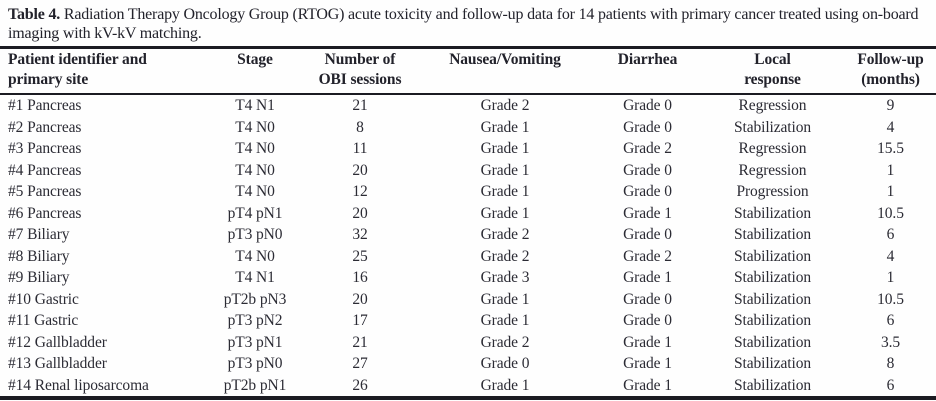  Describe the element at coordinates (360, 191) in the screenshot. I see `cell: 12` at that location.